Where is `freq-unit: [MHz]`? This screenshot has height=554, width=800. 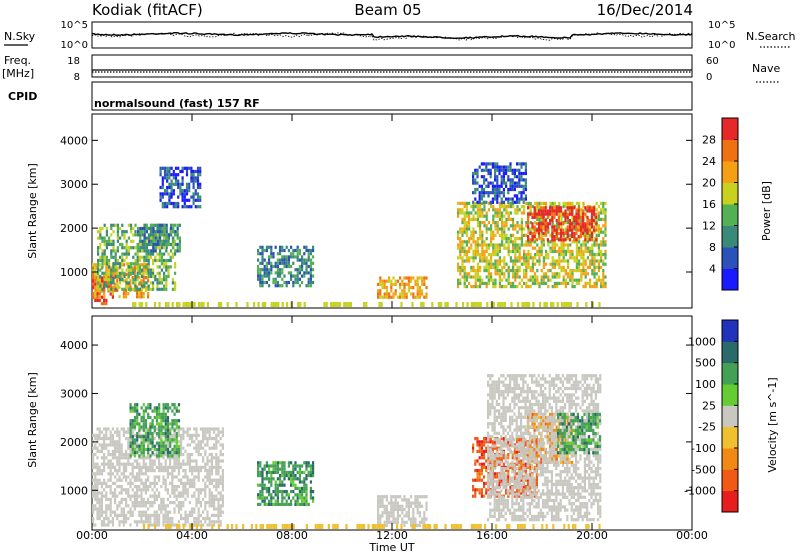 freq-unit: [MHz] is located at coordinates (18, 73).